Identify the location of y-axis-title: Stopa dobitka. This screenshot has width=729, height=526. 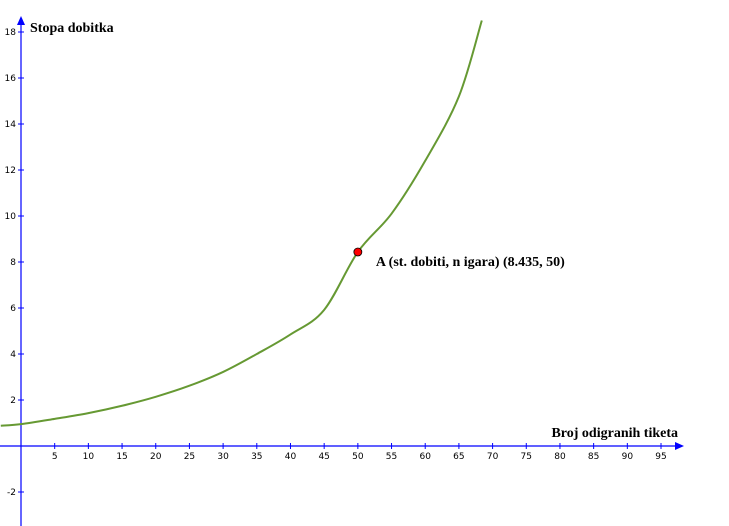
(72, 28).